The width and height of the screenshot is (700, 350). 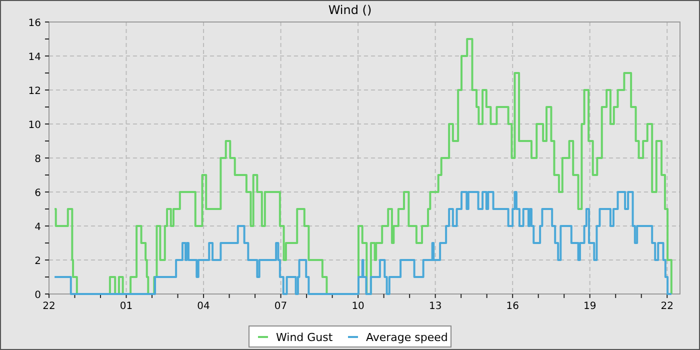 What do you see at coordinates (34, 23) in the screenshot?
I see `y-tick-label: 16` at bounding box center [34, 23].